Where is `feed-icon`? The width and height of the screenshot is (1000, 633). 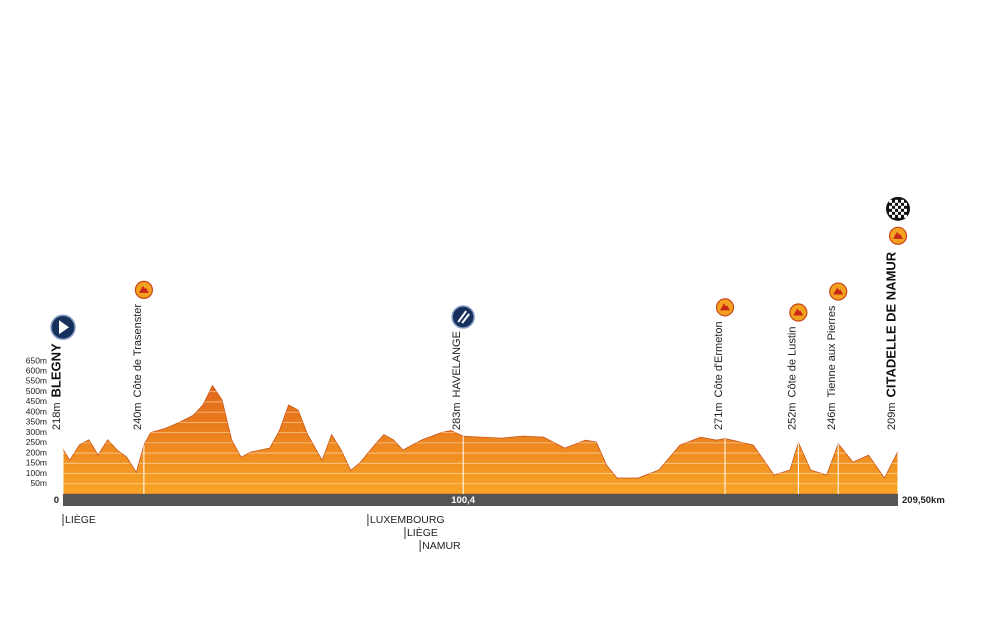
feed-icon is located at coordinates (463, 317).